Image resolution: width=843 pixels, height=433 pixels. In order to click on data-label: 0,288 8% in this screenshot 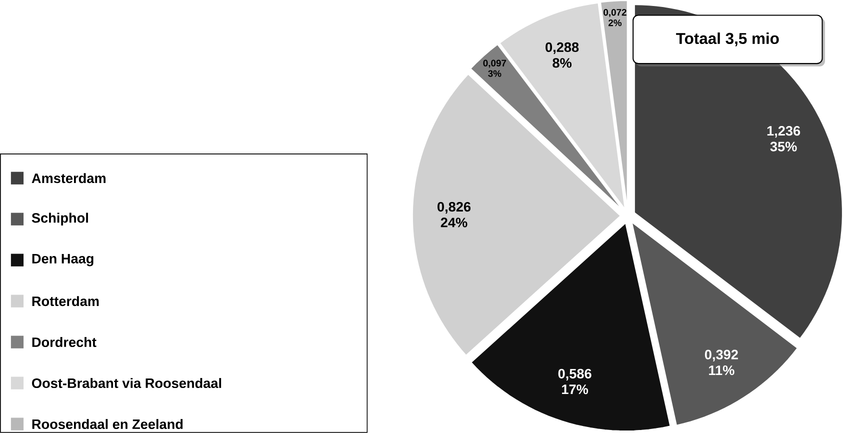, I will do `click(562, 55)`.